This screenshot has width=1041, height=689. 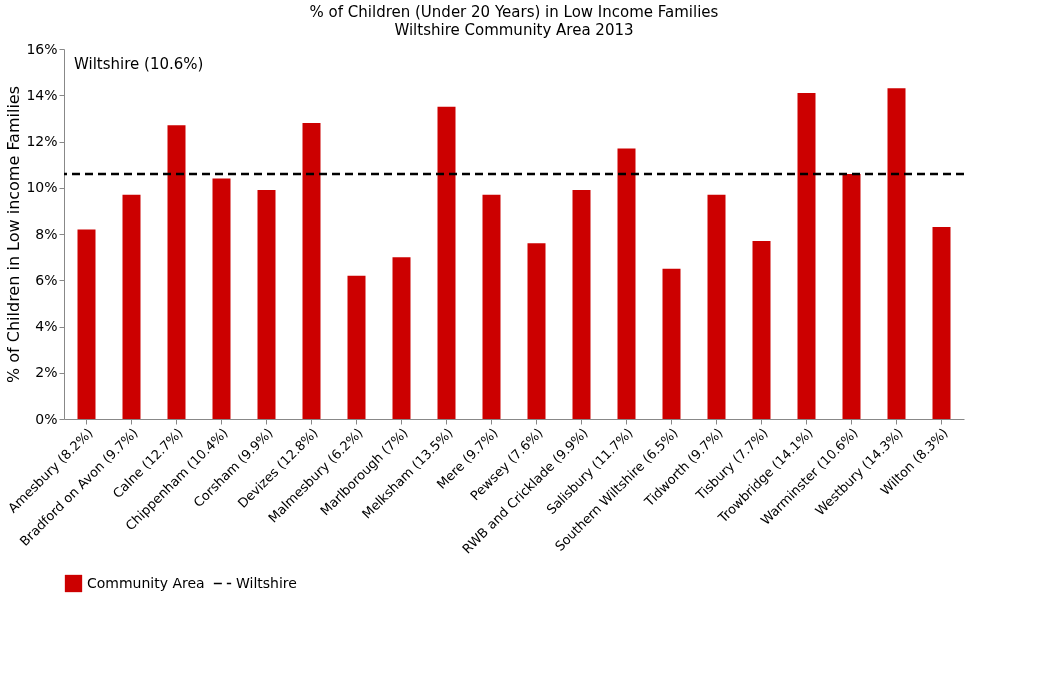 I want to click on y-tick-label: 0%, so click(x=46, y=418).